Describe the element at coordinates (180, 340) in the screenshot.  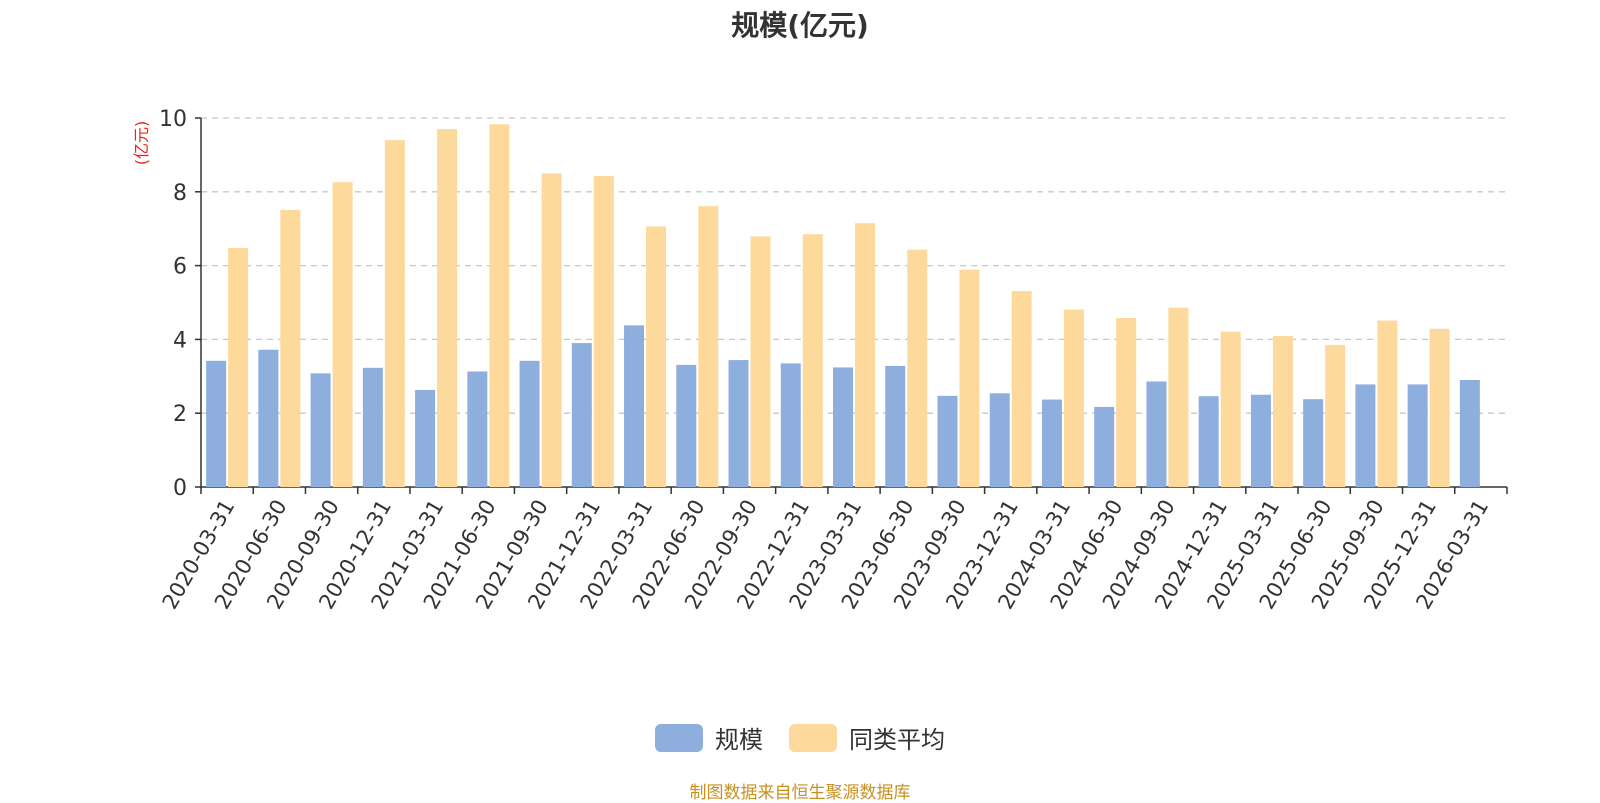
I see `y-tick-label: 4` at that location.